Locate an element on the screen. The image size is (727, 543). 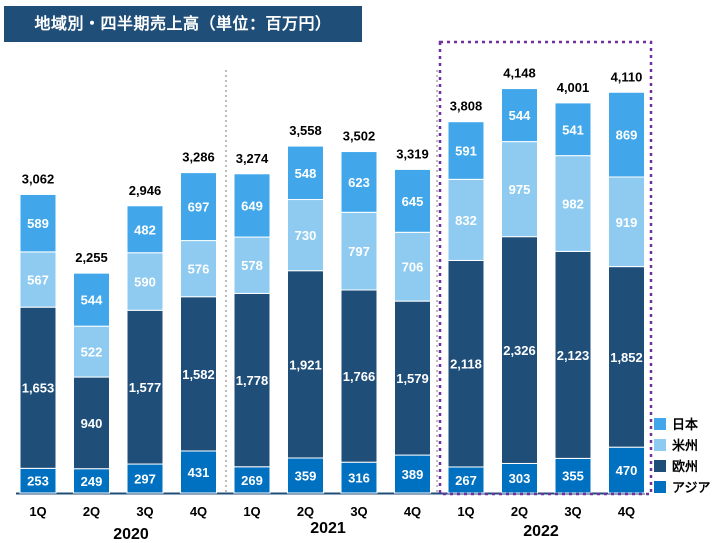
data-label: 869 is located at coordinates (627, 135).